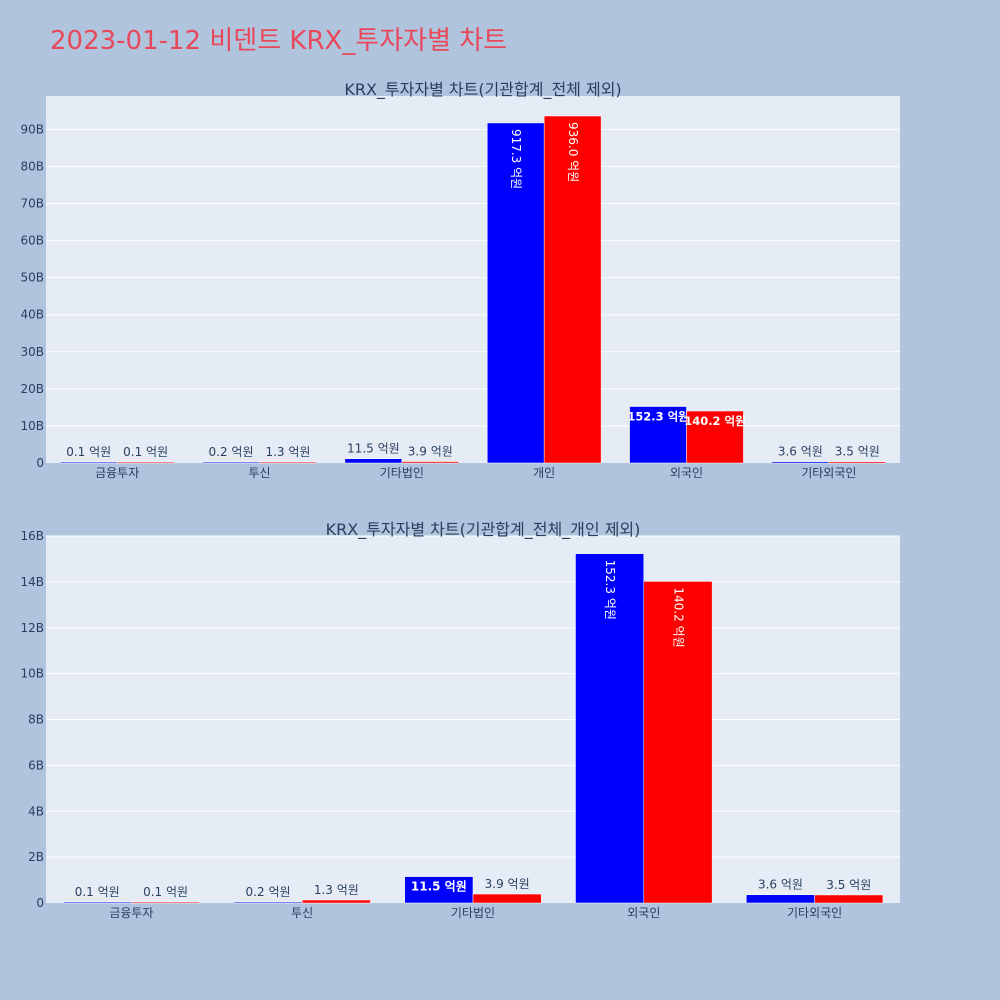 This screenshot has width=1000, height=1000. What do you see at coordinates (32, 278) in the screenshot?
I see `y-tick-label: 50B` at bounding box center [32, 278].